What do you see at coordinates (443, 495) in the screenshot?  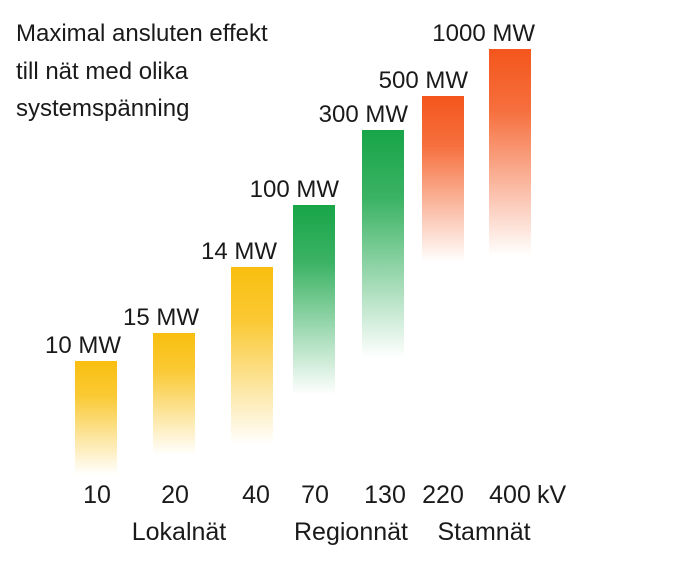 I see `tick-label-220: 220` at bounding box center [443, 495].